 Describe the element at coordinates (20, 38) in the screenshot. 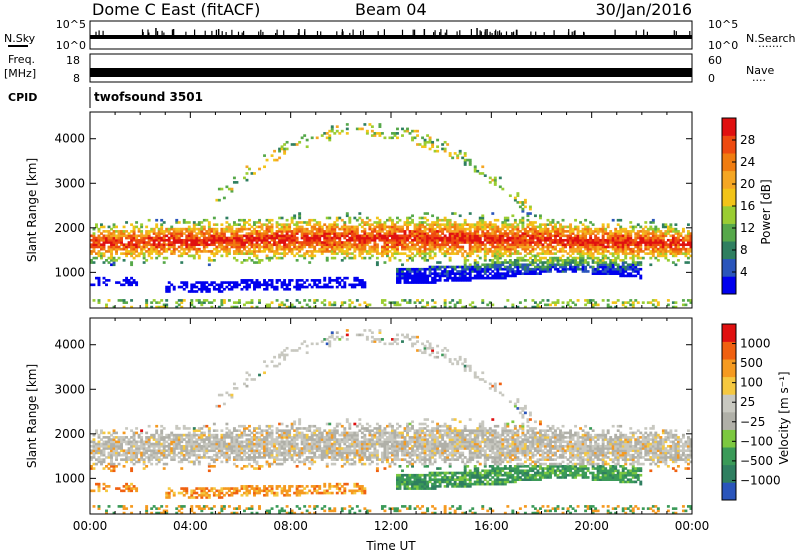

I see `nsky-label: N.Sky` at that location.